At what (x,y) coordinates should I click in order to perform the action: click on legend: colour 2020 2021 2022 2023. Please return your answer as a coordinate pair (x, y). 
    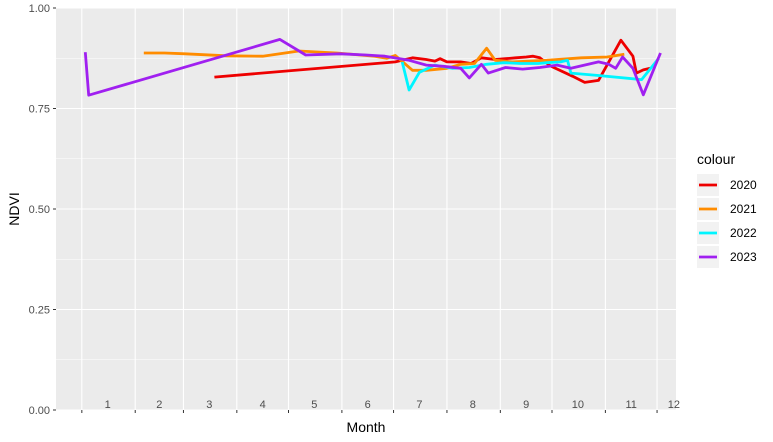
    Looking at the image, I should click on (727, 209).